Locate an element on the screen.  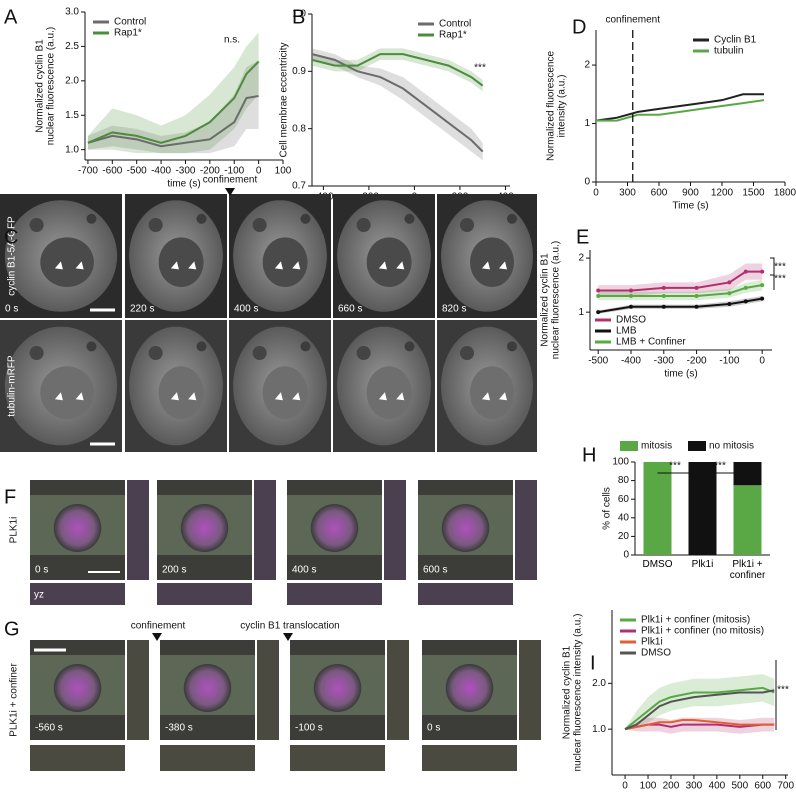
legend-label: Rap1* is located at coordinates (453, 35).